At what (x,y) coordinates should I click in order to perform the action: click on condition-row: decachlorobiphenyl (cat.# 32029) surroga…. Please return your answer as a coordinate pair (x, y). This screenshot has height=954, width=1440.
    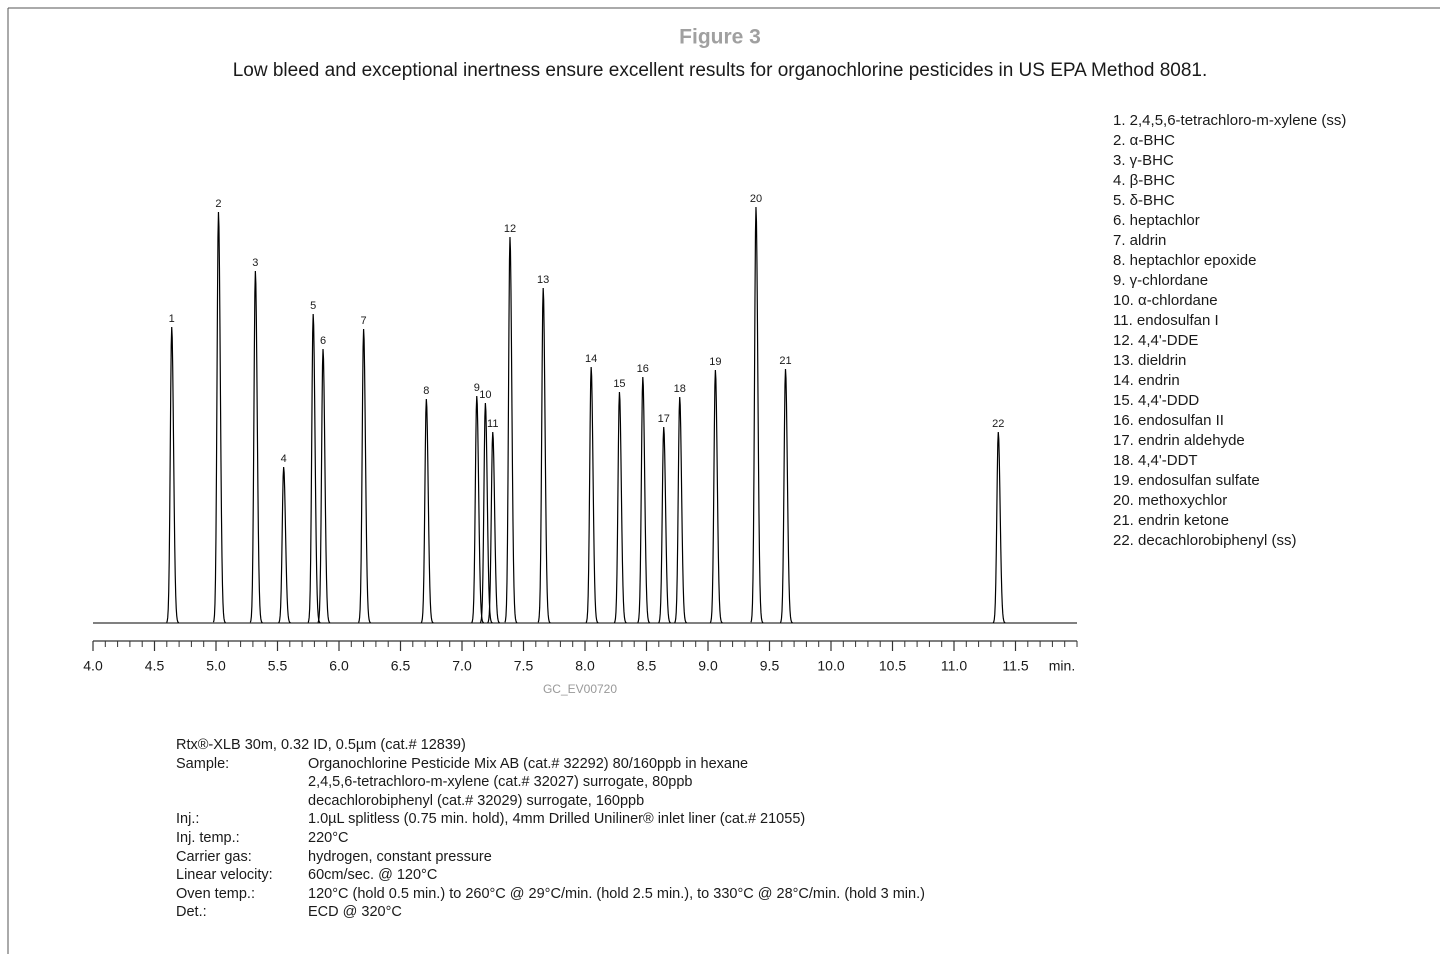
    Looking at the image, I should click on (550, 801).